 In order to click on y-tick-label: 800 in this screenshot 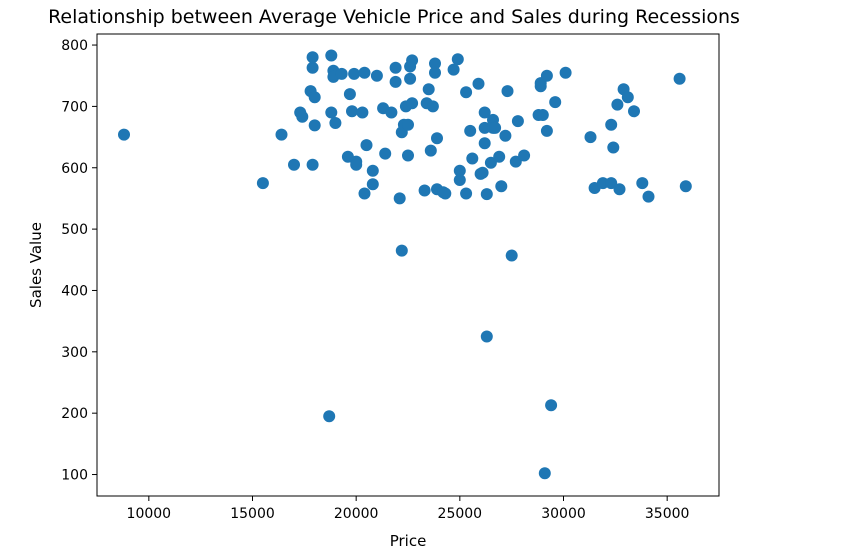, I will do `click(74, 46)`.